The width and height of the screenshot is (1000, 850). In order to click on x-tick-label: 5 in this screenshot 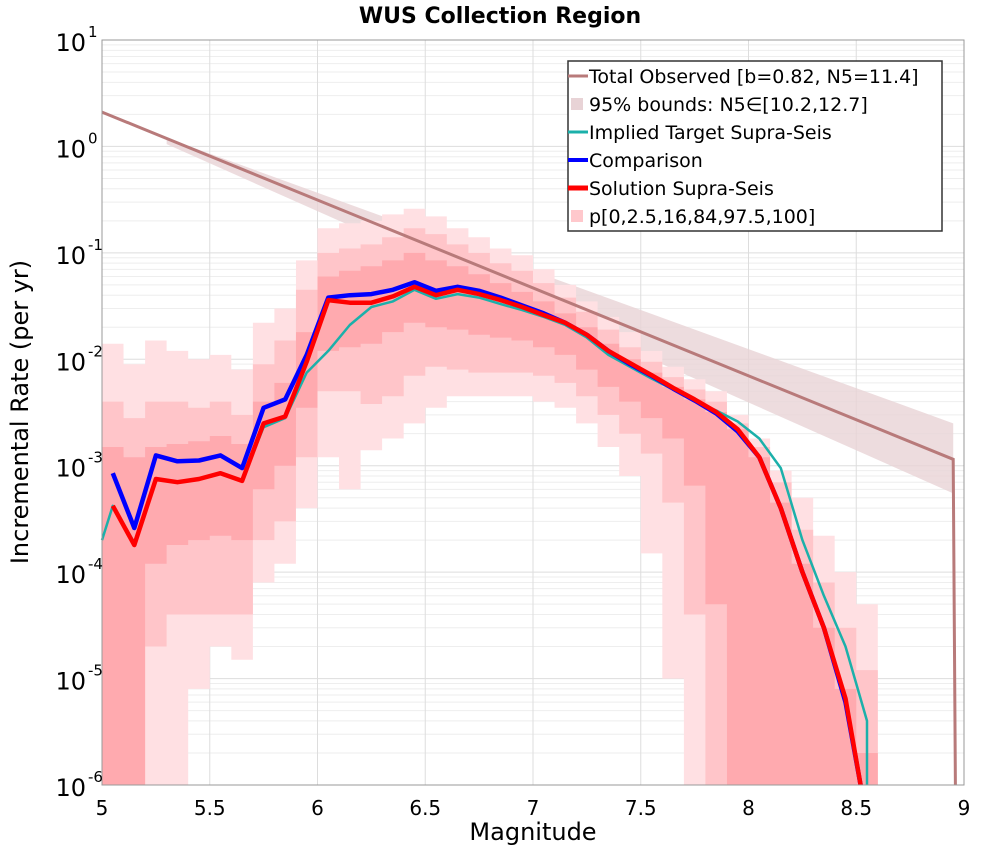, I will do `click(102, 808)`.